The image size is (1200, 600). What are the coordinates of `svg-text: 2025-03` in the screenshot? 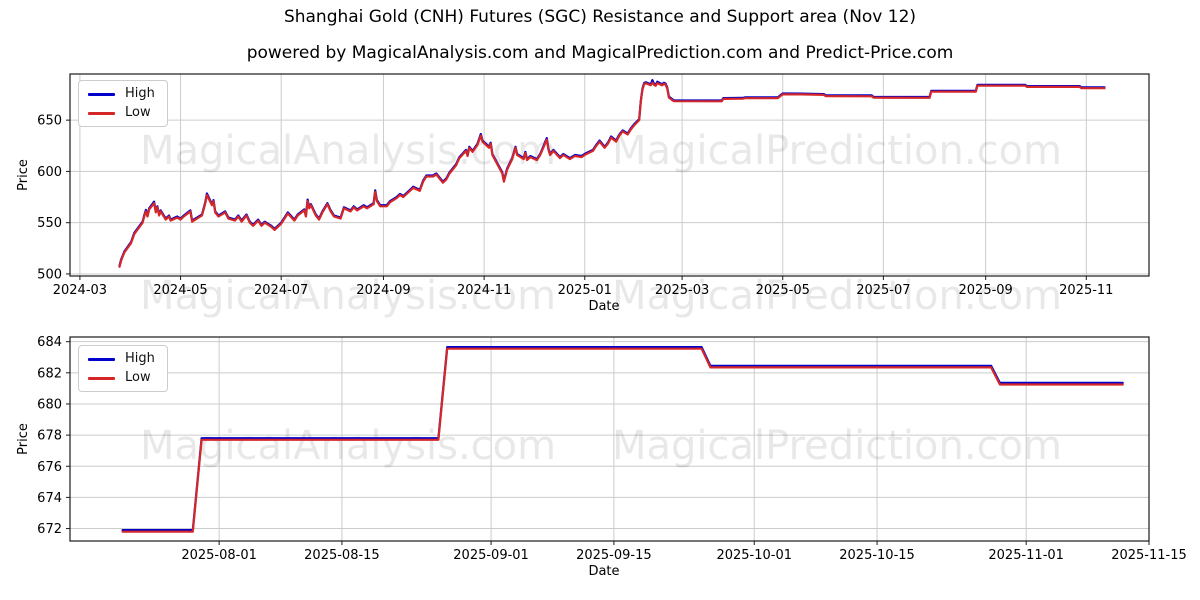 It's located at (682, 290).